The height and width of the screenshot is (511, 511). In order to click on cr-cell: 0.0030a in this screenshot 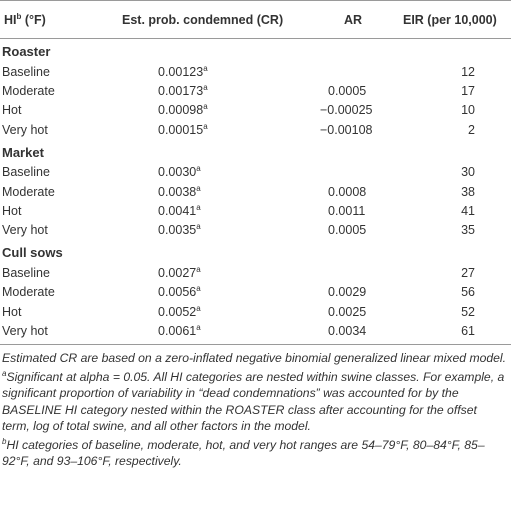, I will do `click(201, 172)`.